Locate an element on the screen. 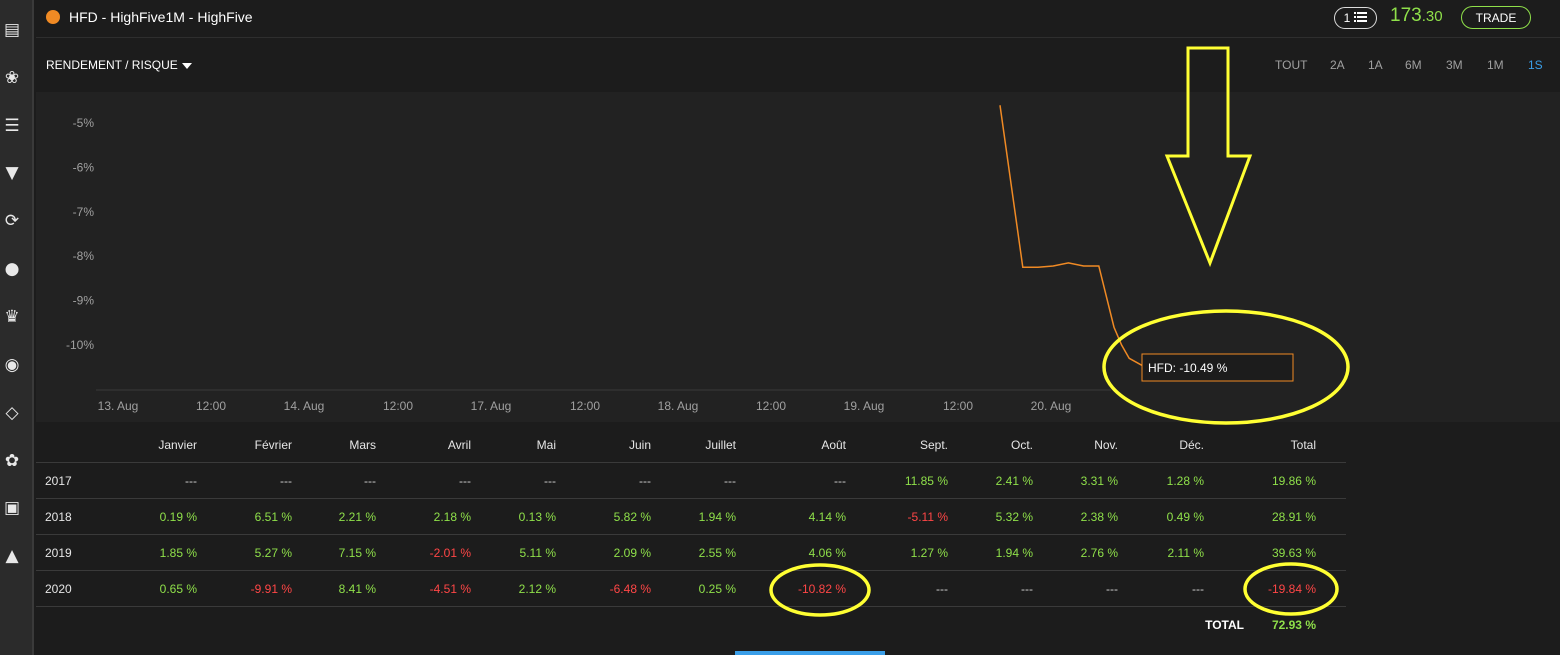 This screenshot has height=655, width=1560. column-header: Avril is located at coordinates (459, 445).